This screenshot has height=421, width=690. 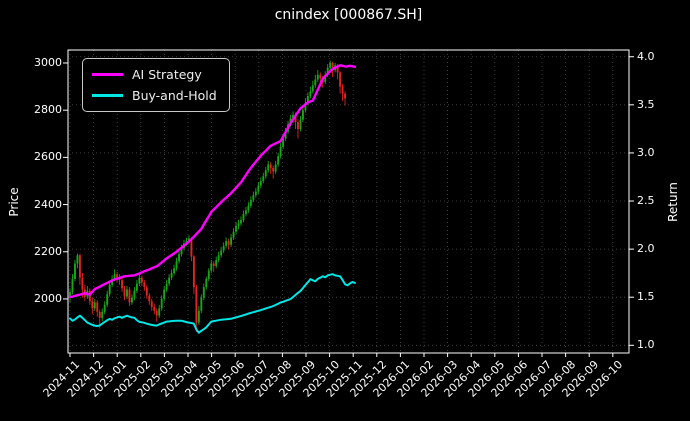 I want to click on legend-item-ai-strategy: AI Strategy, so click(x=154, y=74).